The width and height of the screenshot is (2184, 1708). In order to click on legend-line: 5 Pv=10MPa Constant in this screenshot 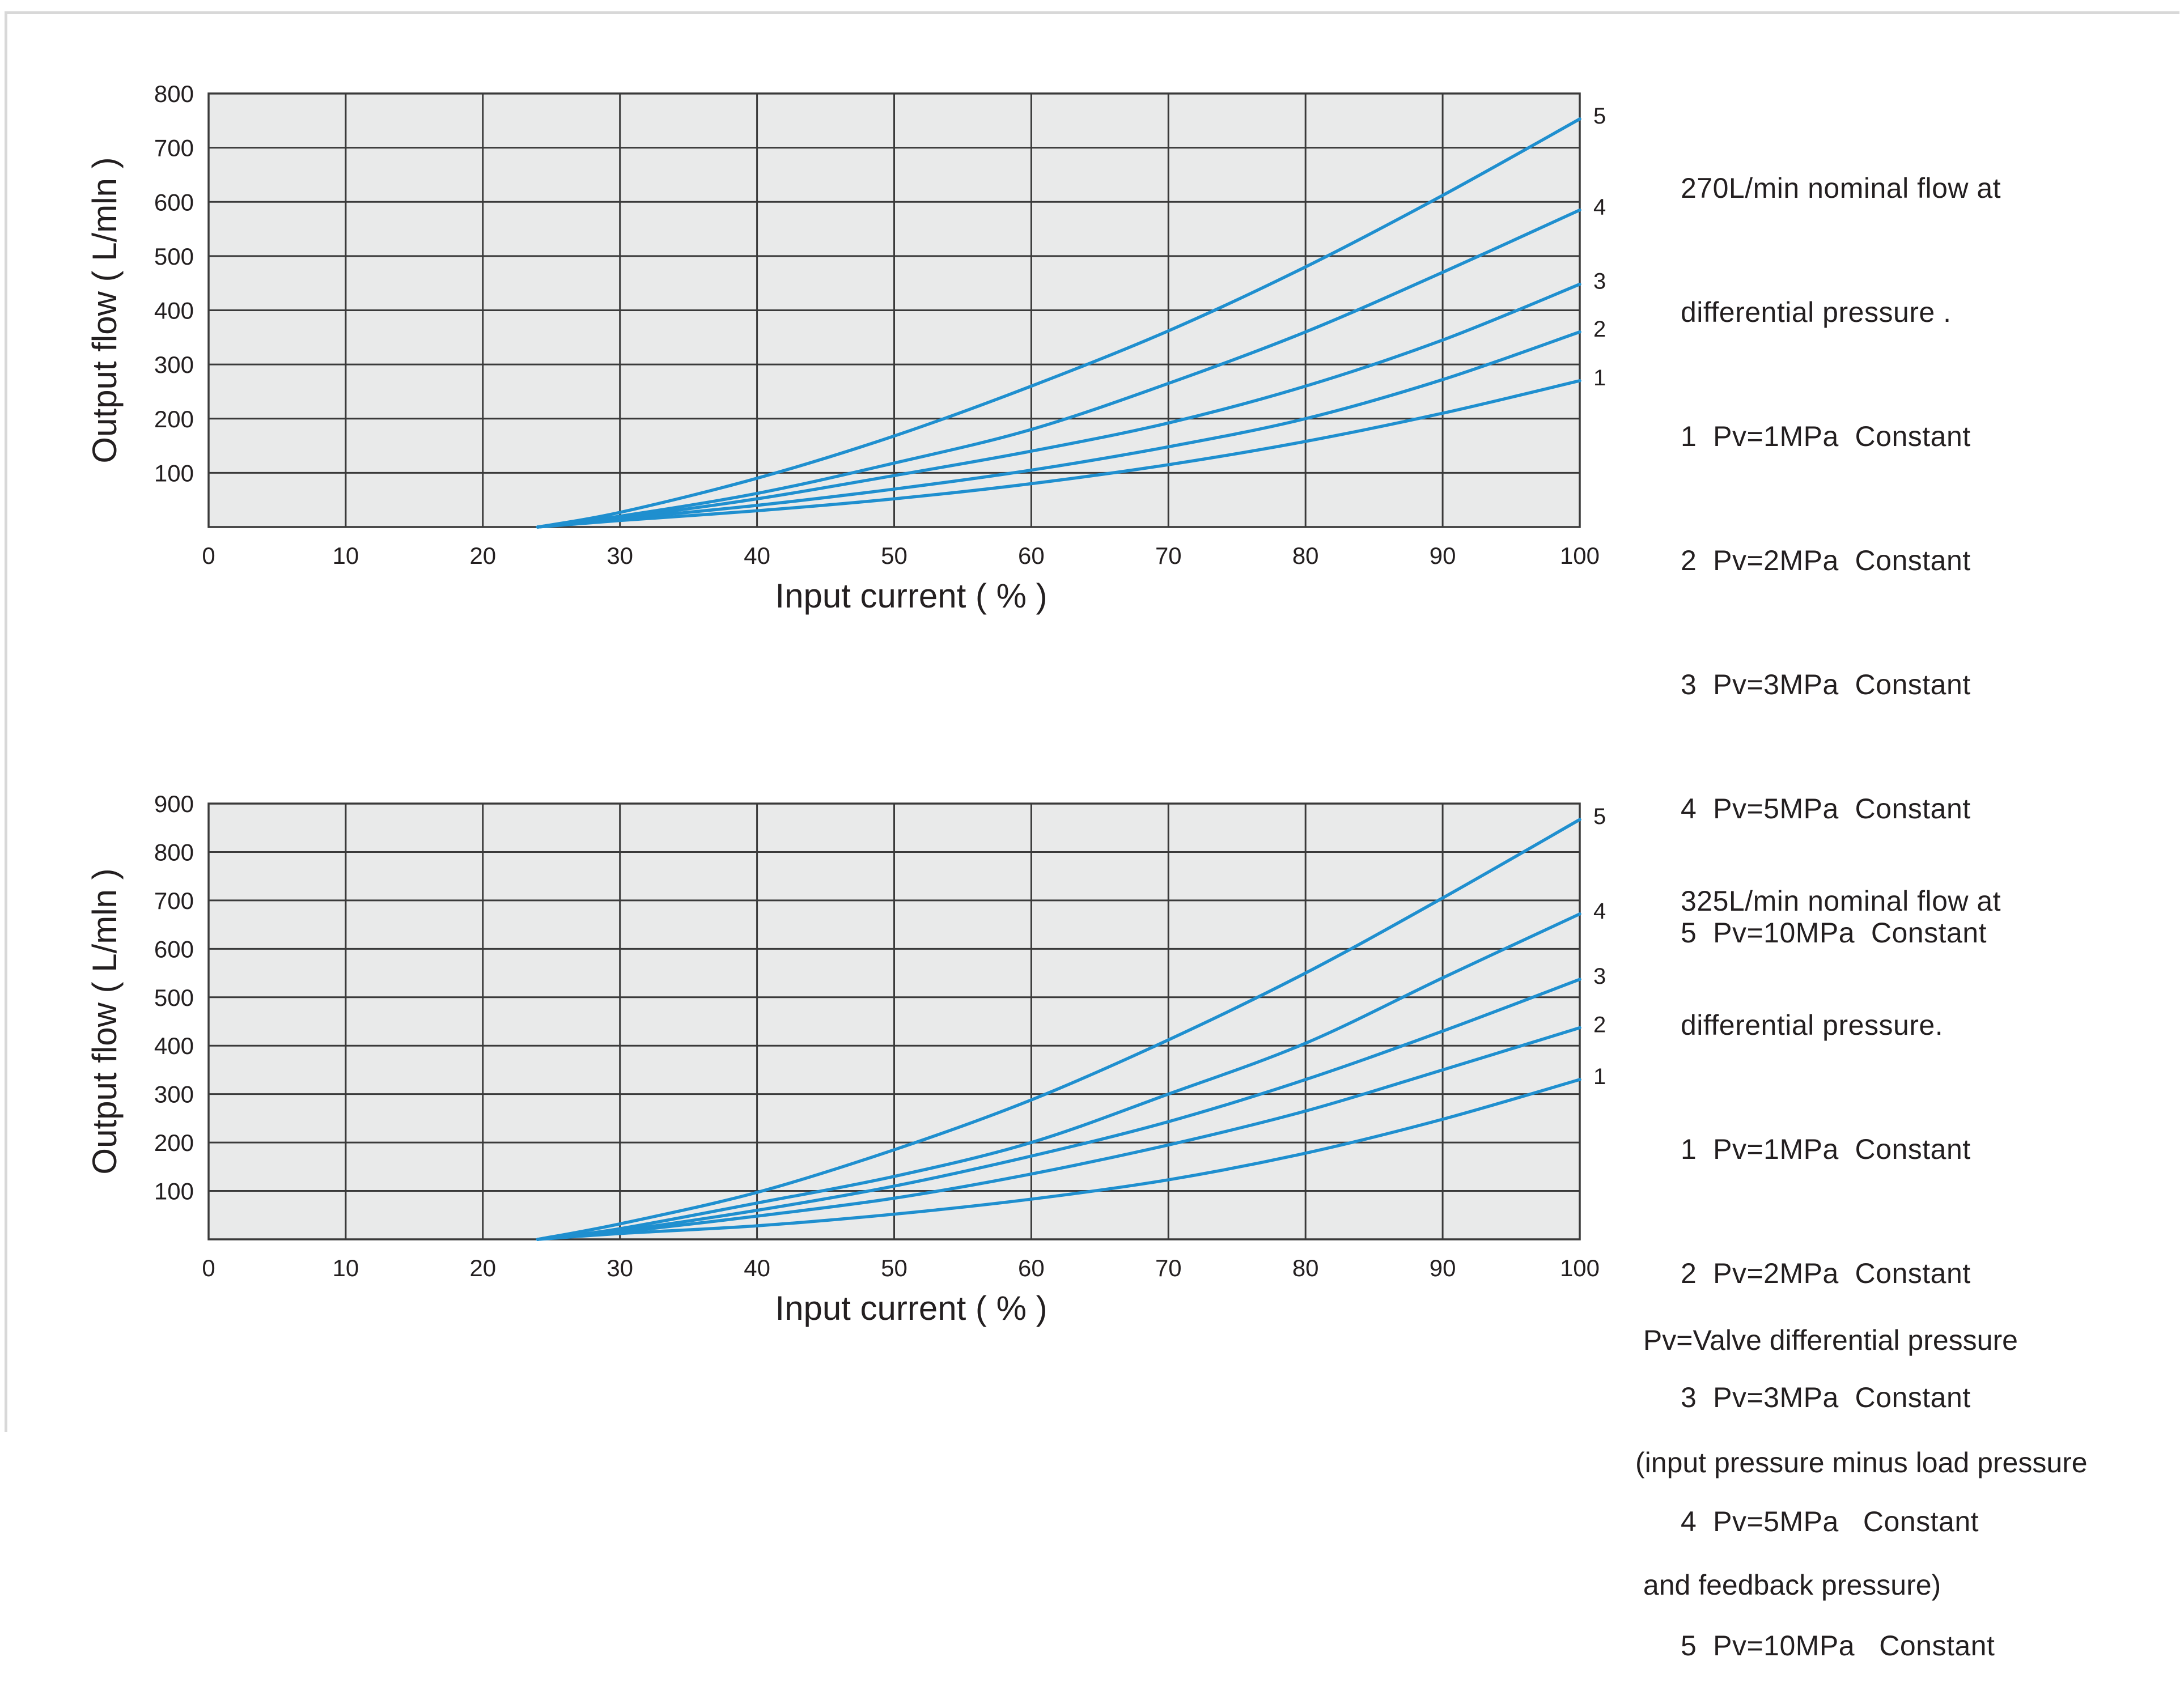, I will do `click(1834, 933)`.